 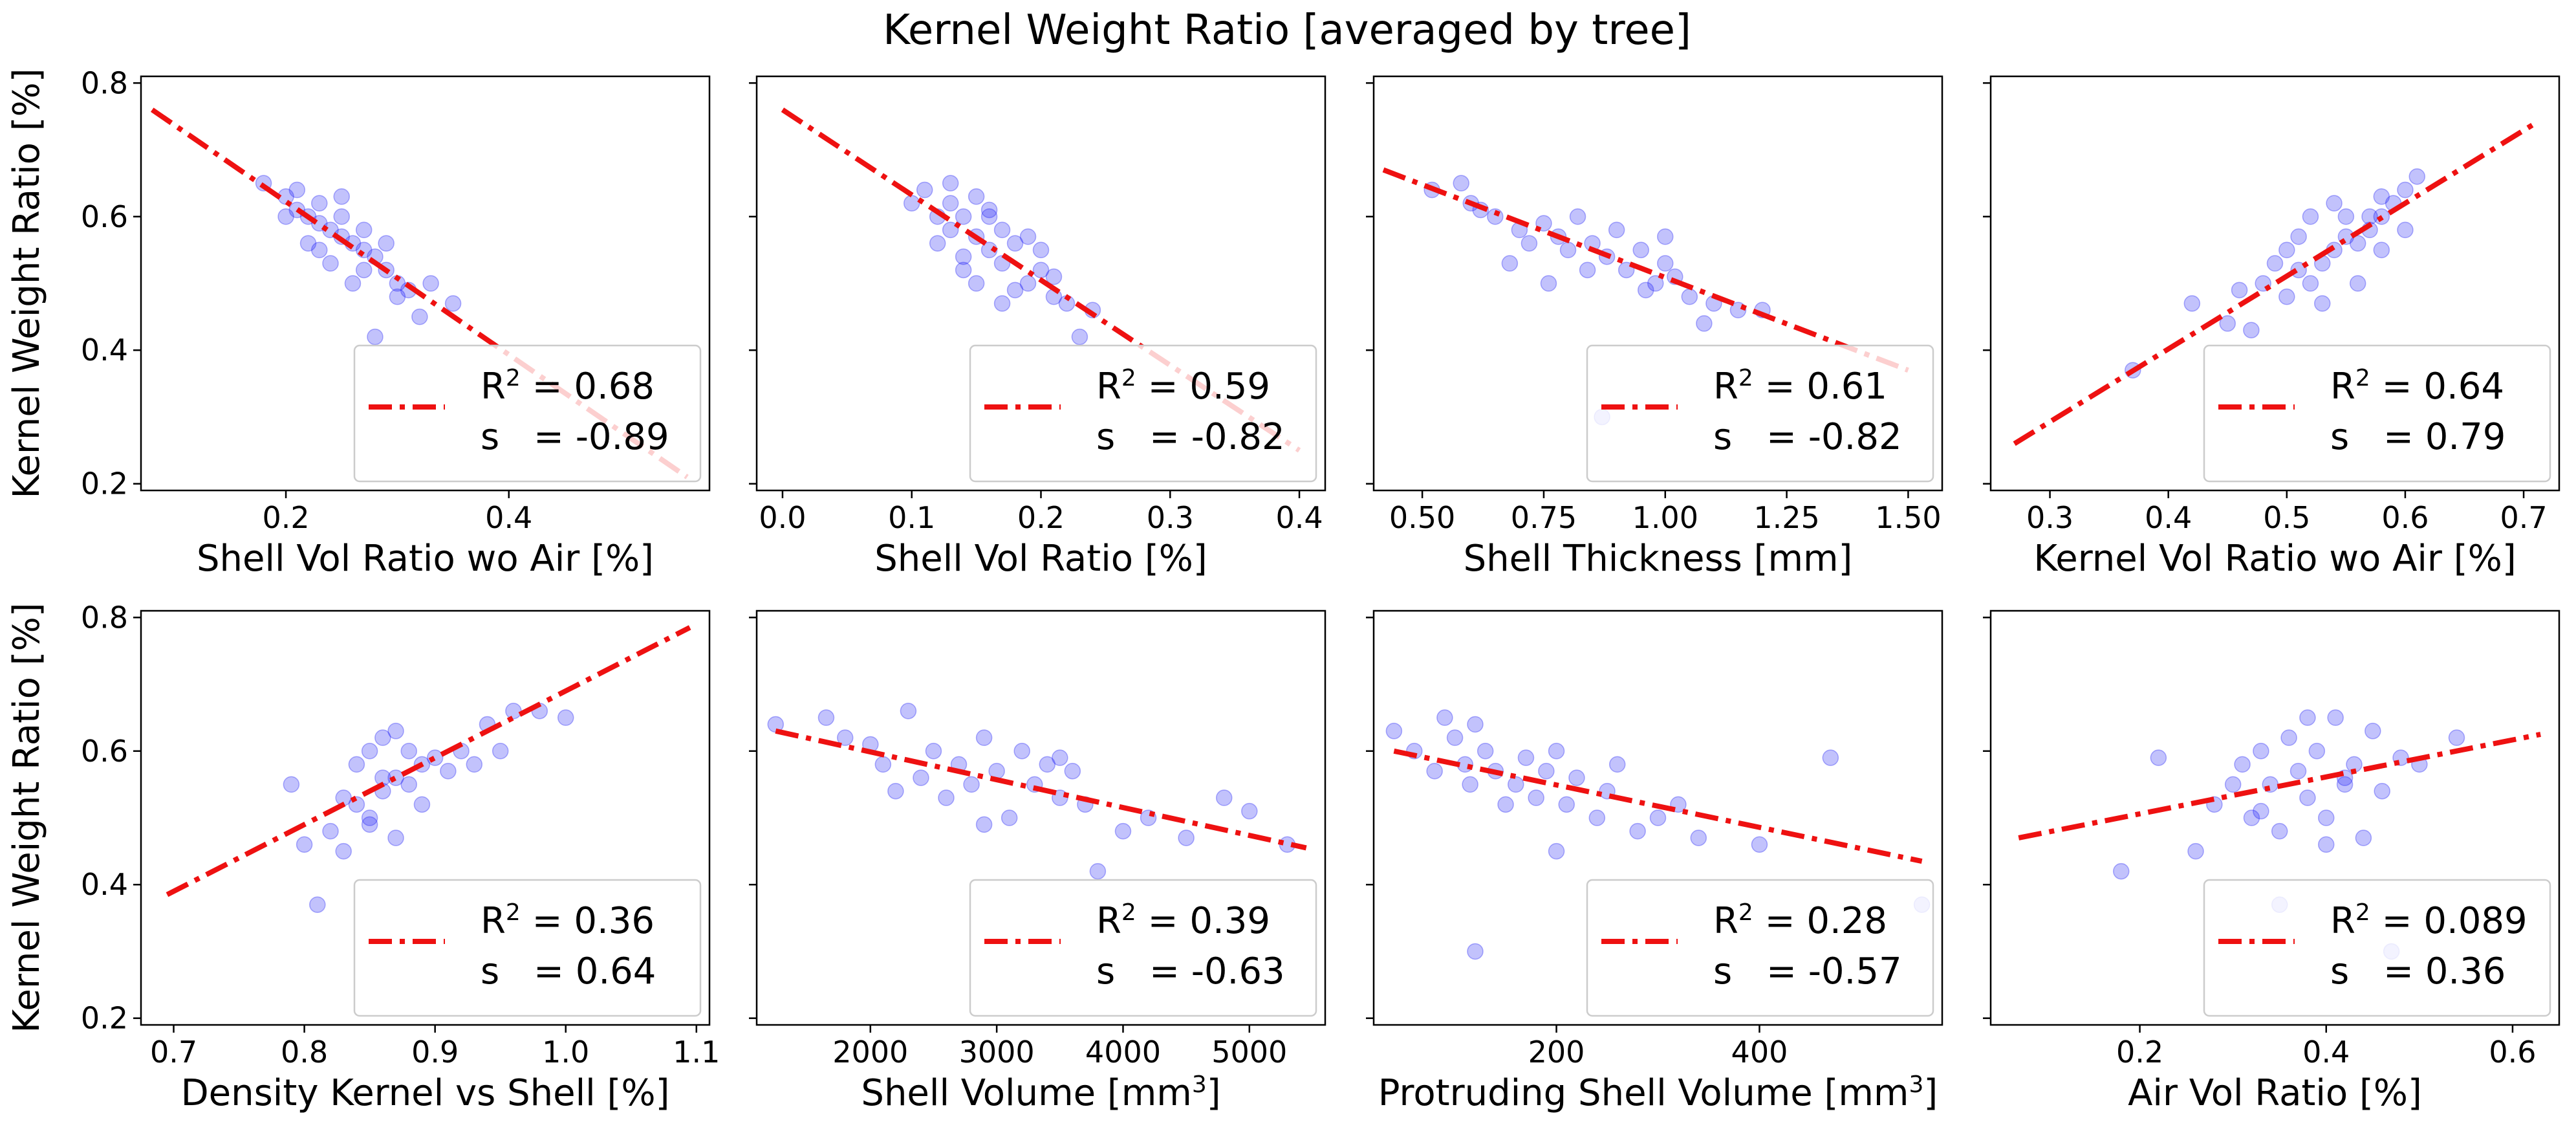 What do you see at coordinates (428, 761) in the screenshot?
I see `fit-line` at bounding box center [428, 761].